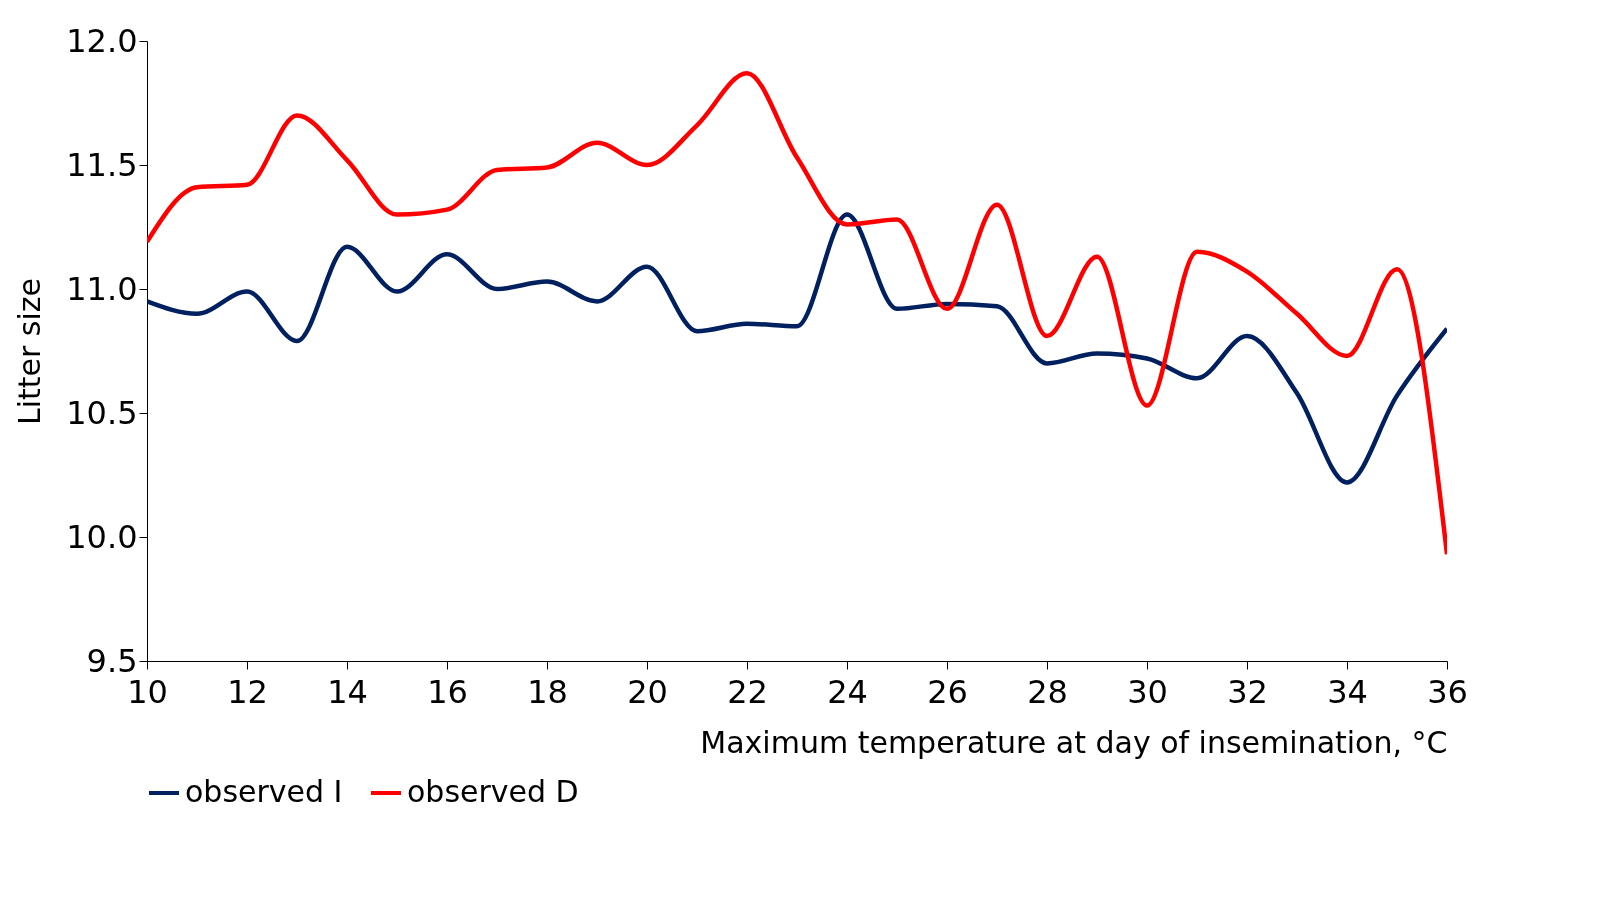 This screenshot has height=923, width=1624. I want to click on x-tick-label: 14, so click(347, 691).